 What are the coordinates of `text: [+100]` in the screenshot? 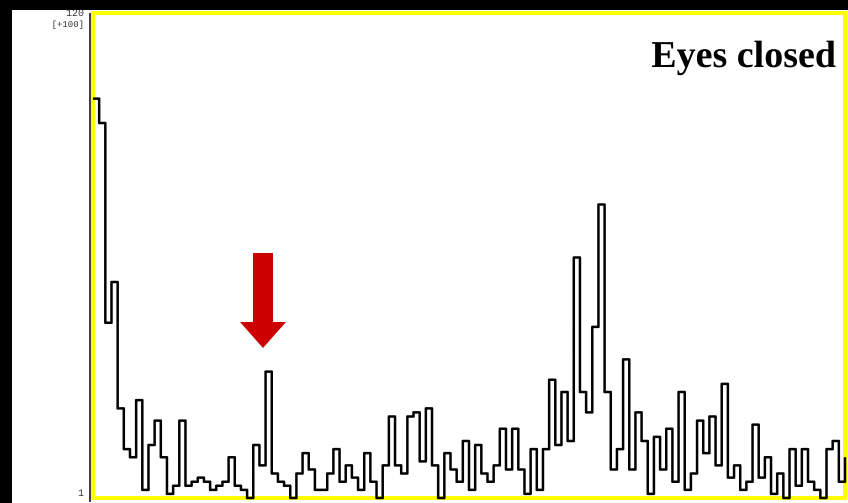 It's located at (68, 25).